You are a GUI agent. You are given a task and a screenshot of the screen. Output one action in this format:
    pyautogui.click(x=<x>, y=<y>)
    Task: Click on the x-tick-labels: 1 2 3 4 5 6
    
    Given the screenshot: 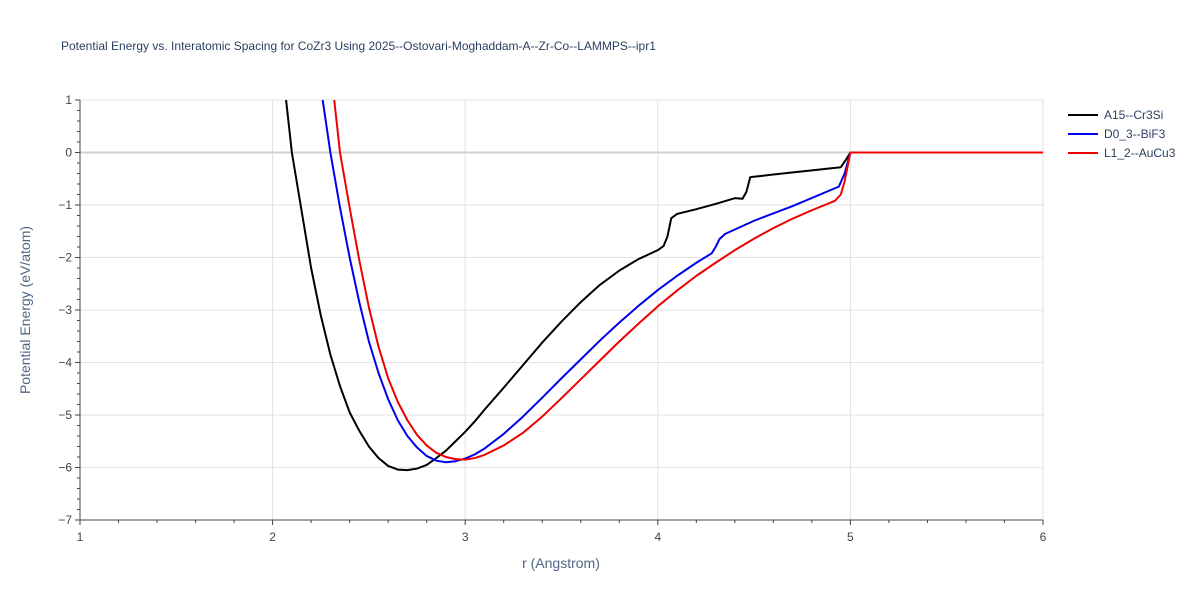 What is the action you would take?
    pyautogui.click(x=562, y=537)
    